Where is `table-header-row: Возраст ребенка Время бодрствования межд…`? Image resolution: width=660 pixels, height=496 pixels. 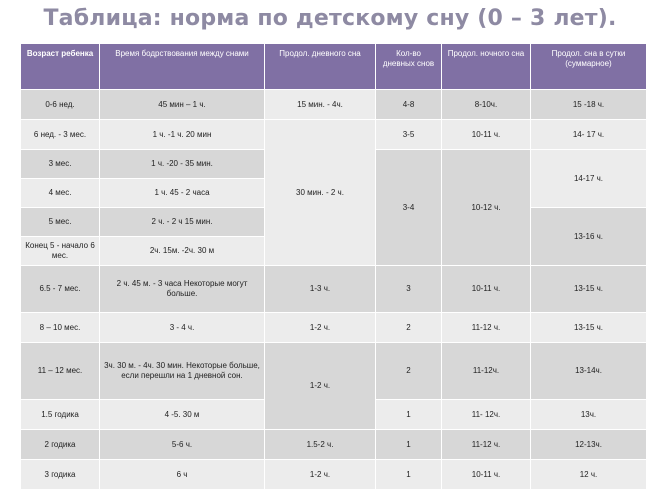 table-header-row: Возраст ребенка Время бодрствования межд… is located at coordinates (333, 66).